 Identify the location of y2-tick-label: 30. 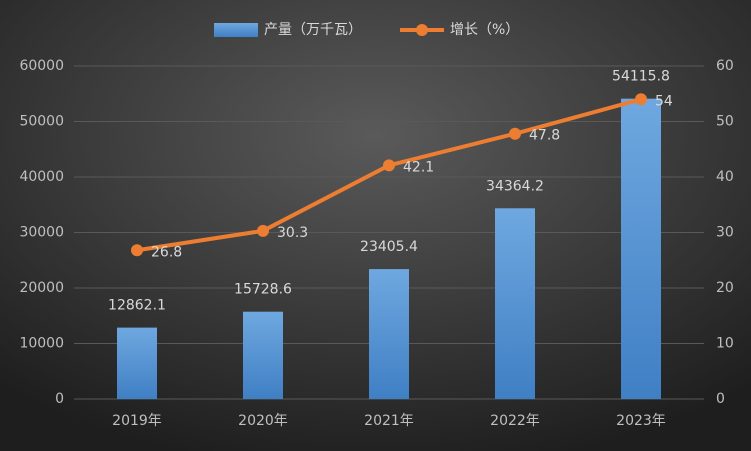
(725, 233).